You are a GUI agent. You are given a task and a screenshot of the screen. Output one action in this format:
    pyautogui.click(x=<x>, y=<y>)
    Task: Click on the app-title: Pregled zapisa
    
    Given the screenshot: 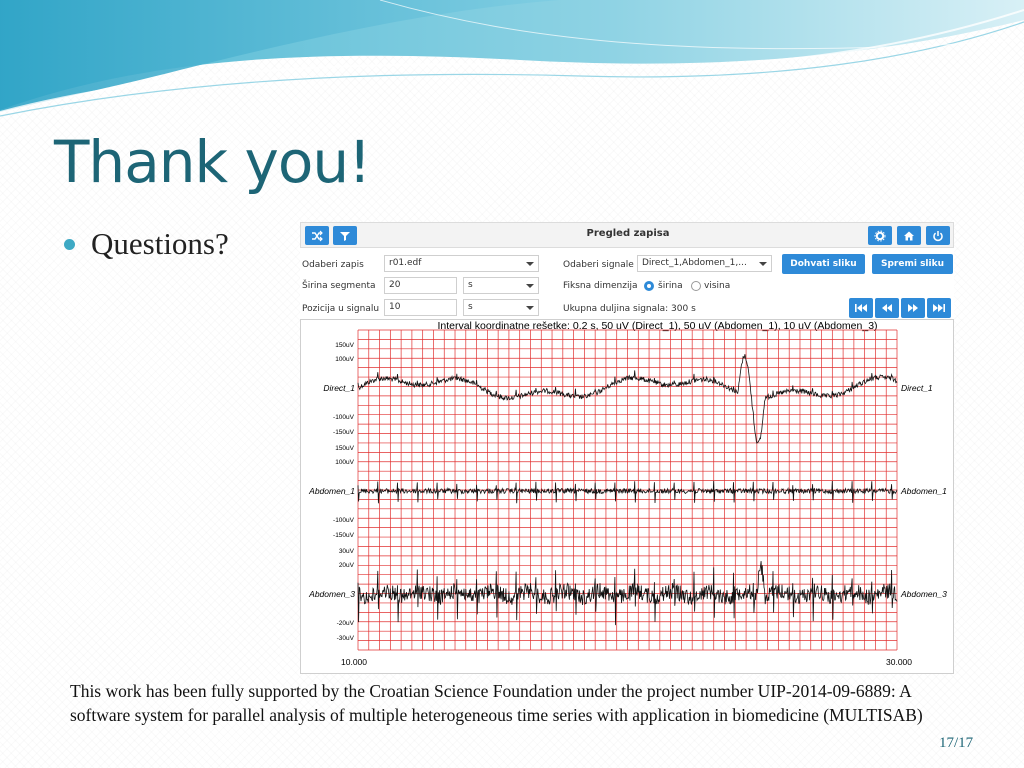 What is the action you would take?
    pyautogui.click(x=628, y=233)
    